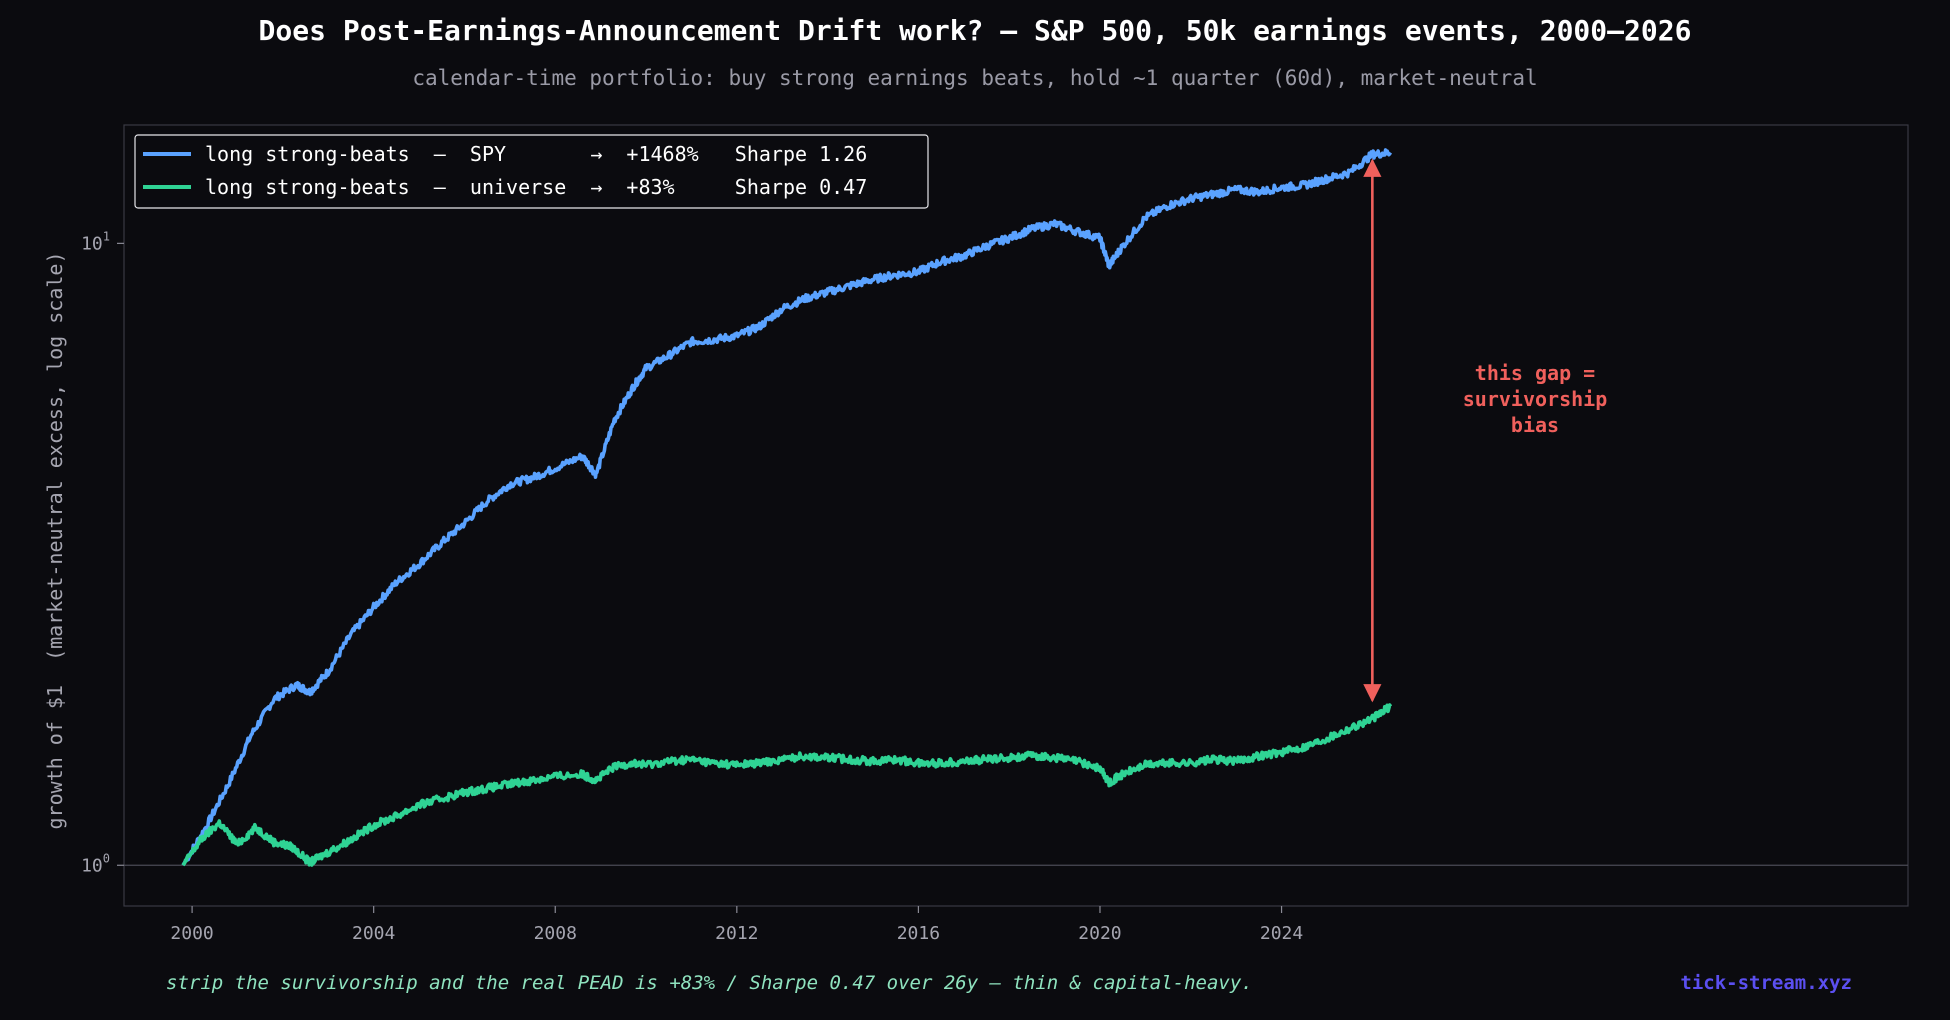  I want to click on gap-annotation-text: this gap = survivorship bias, so click(1535, 399).